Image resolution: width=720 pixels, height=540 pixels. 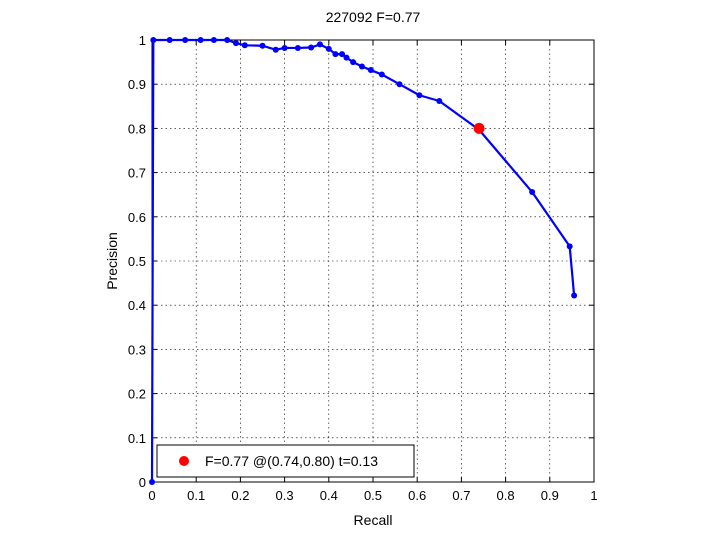 What do you see at coordinates (593, 495) in the screenshot?
I see `x-tick-label: 1` at bounding box center [593, 495].